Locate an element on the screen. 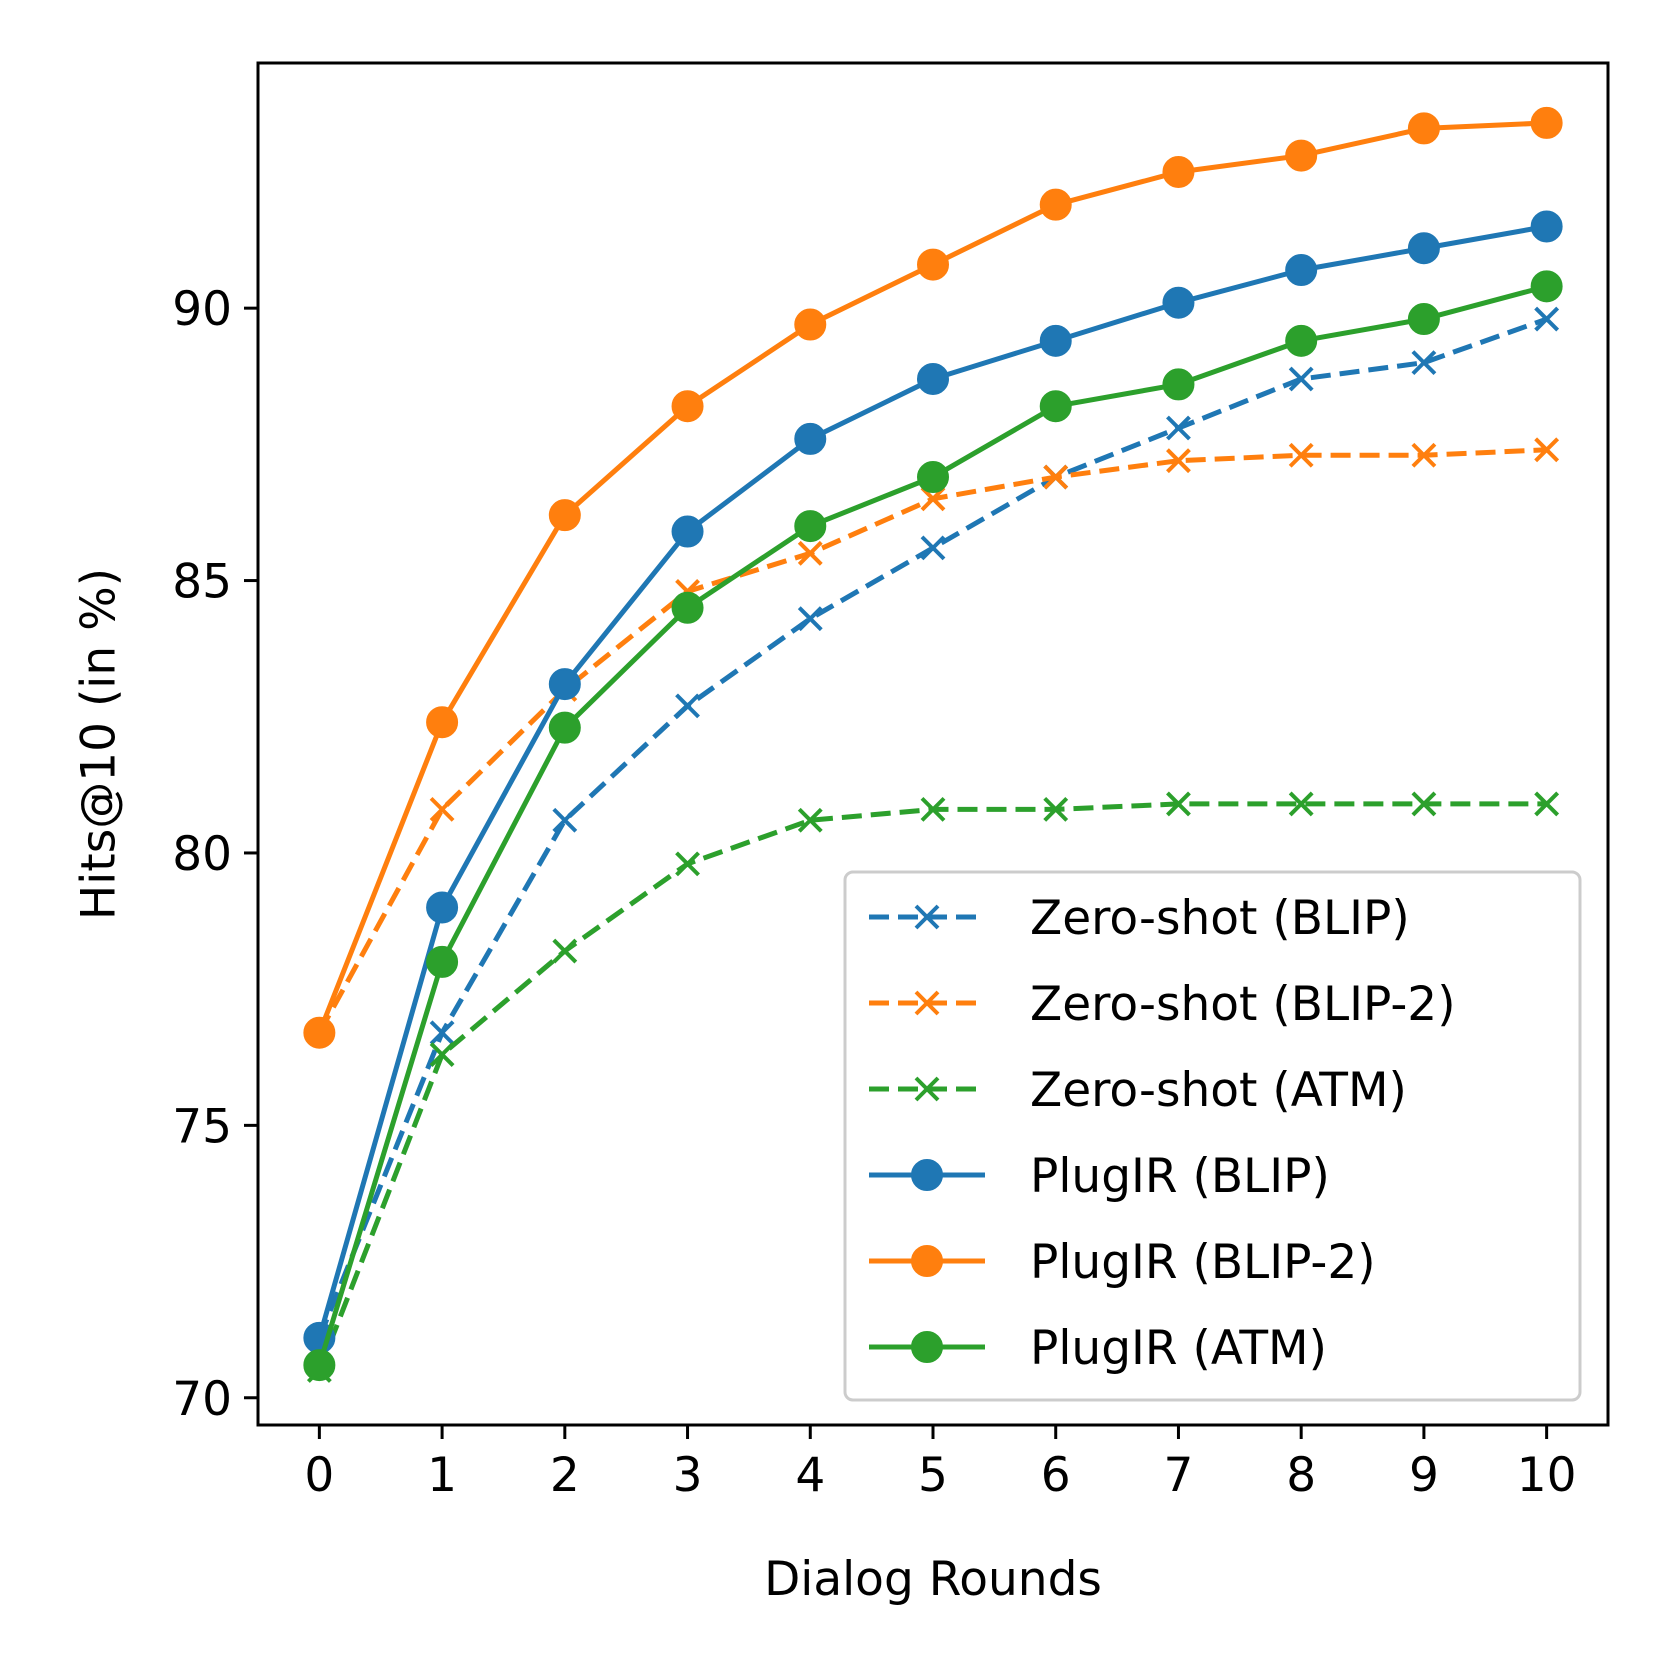  x-tick-label: 5 is located at coordinates (933, 1475).